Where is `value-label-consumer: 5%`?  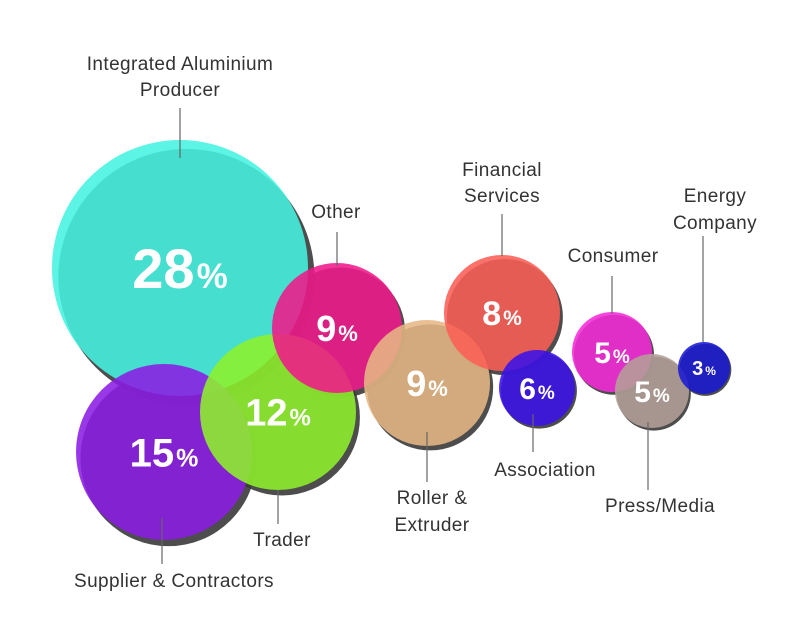 value-label-consumer: 5% is located at coordinates (612, 353).